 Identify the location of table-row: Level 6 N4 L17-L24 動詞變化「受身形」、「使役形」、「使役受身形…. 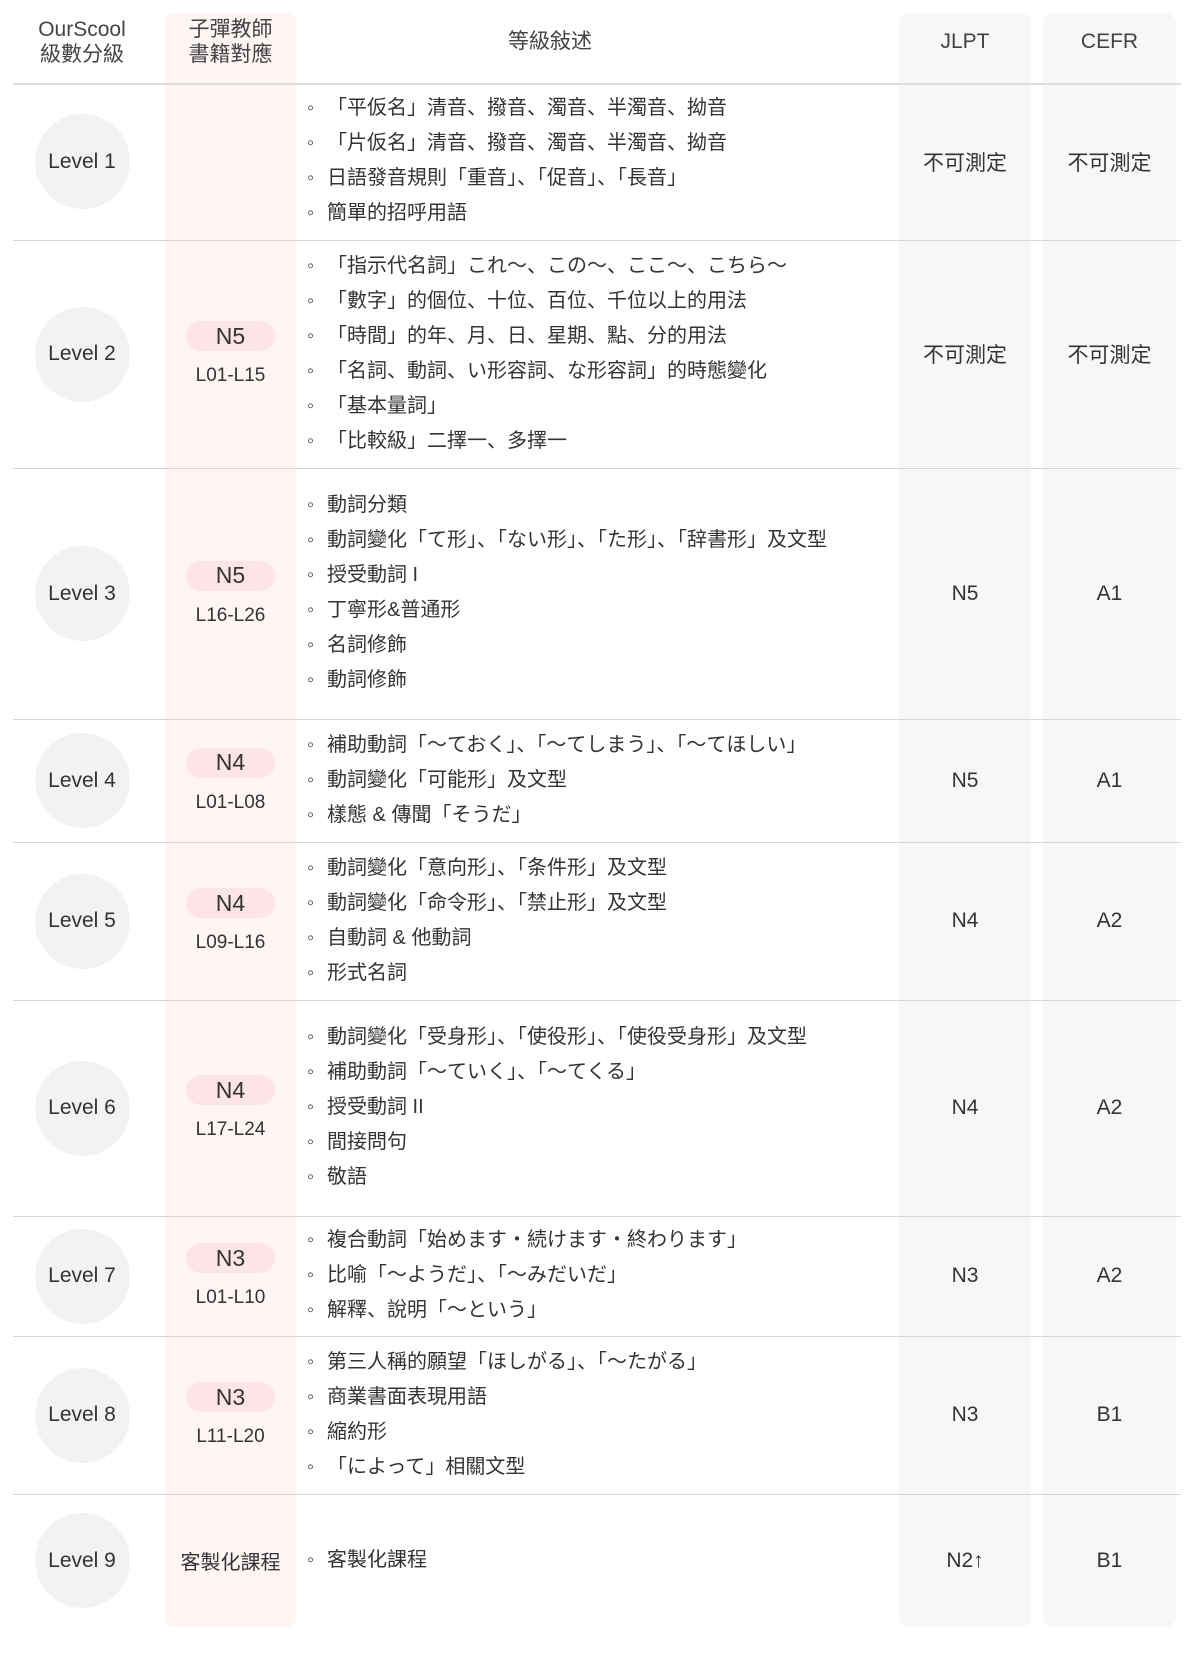
(597, 1108).